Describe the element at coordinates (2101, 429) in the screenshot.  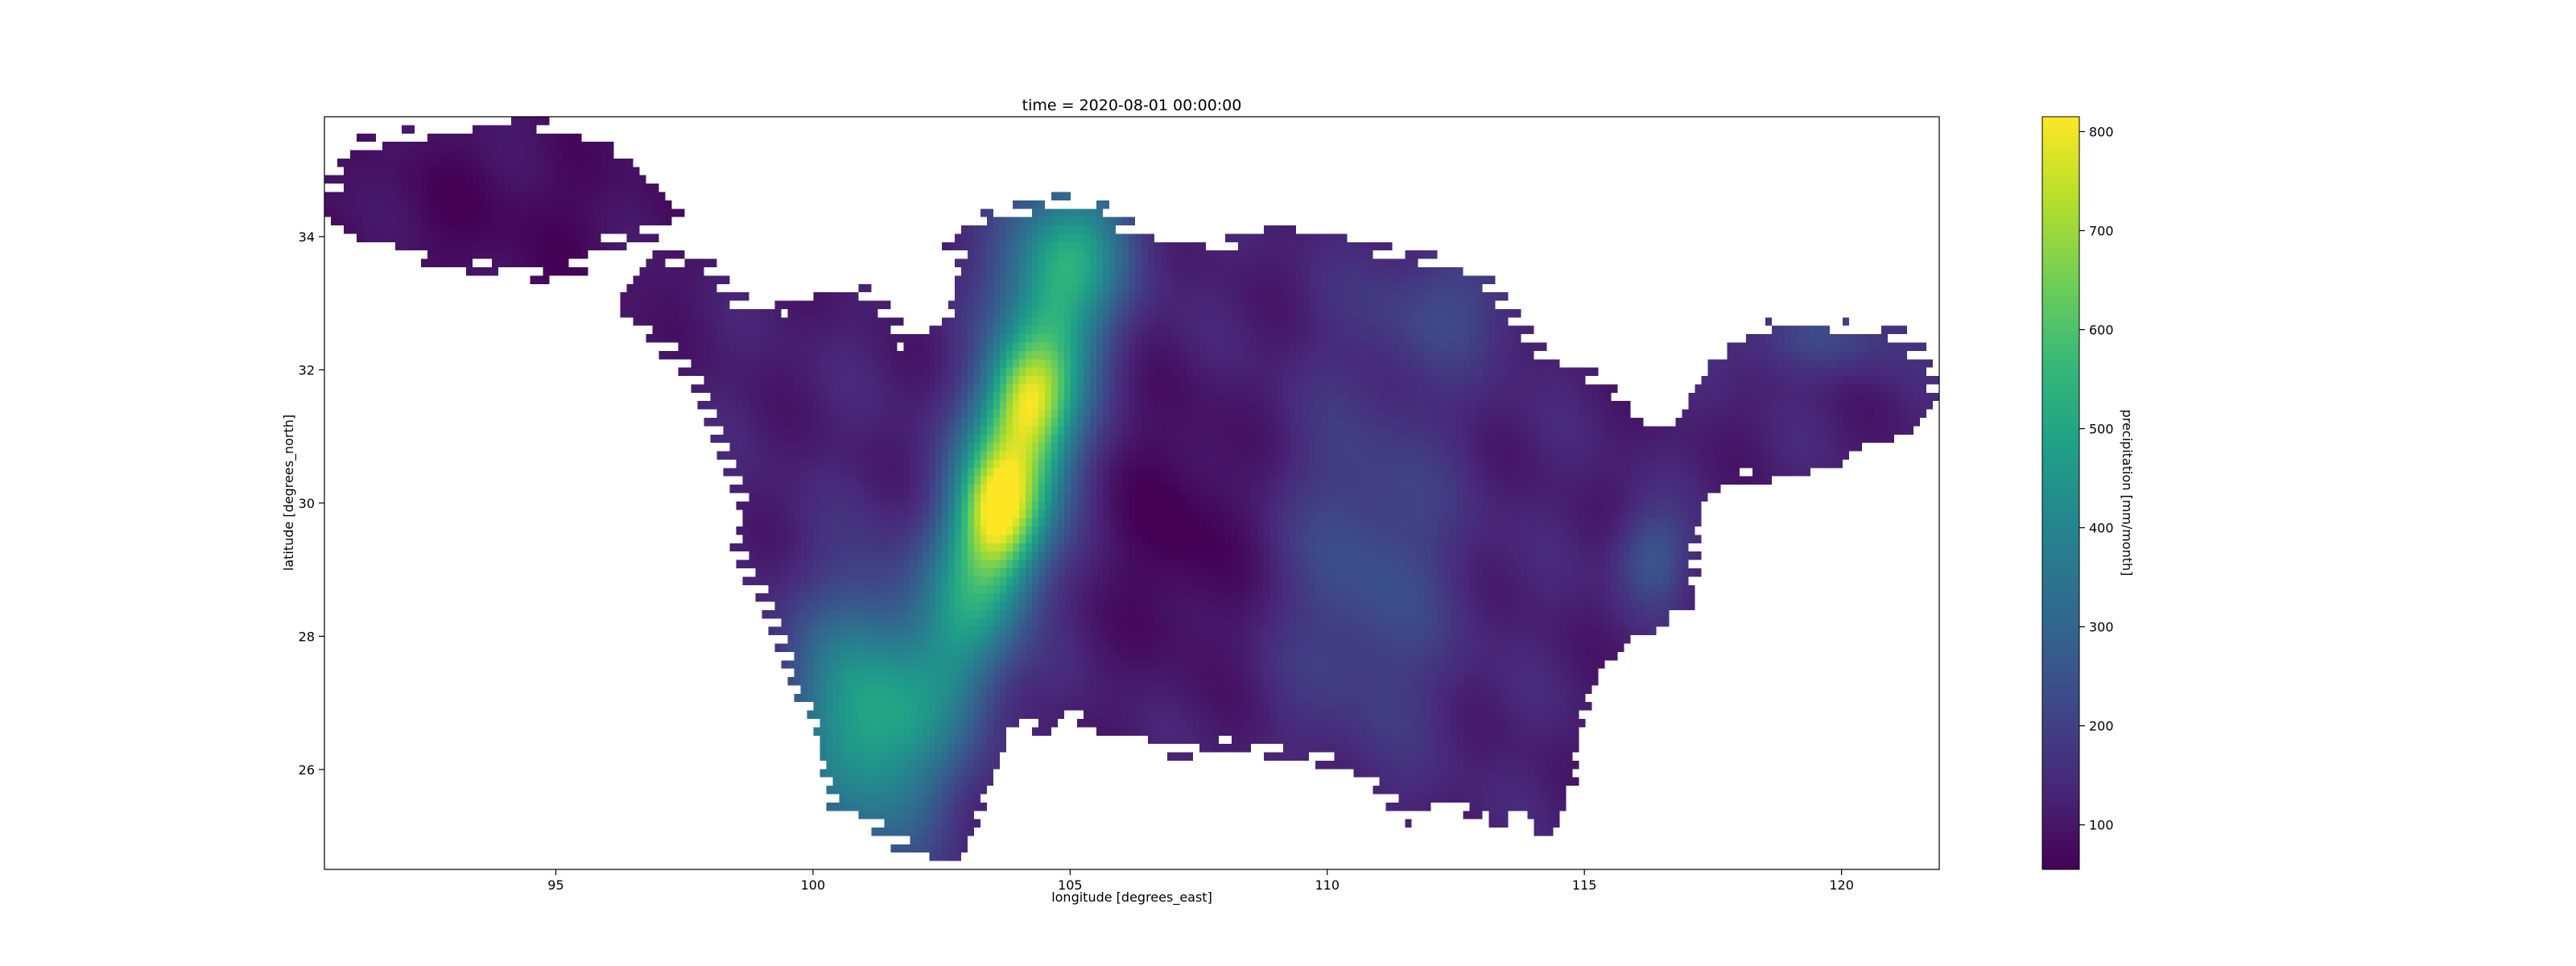
I see `colorbar-tick-label: 500` at that location.